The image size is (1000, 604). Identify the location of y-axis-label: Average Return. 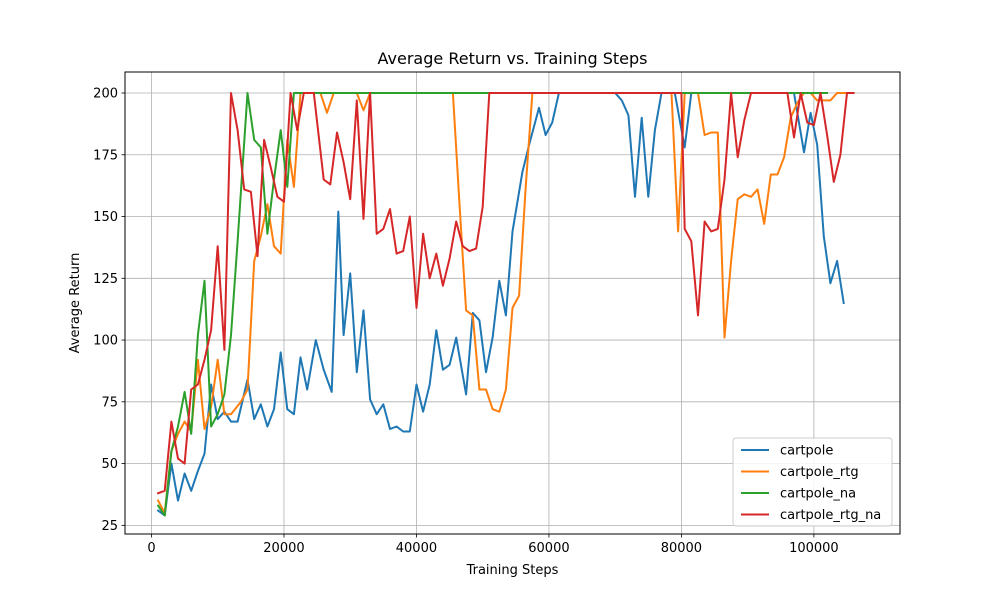
(75, 303).